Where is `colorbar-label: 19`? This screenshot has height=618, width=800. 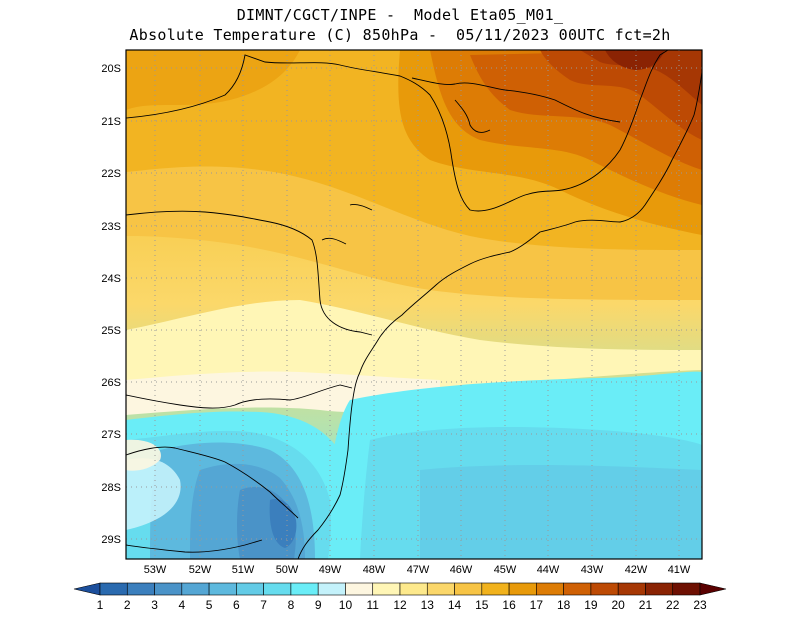
colorbar-label: 19 is located at coordinates (591, 605).